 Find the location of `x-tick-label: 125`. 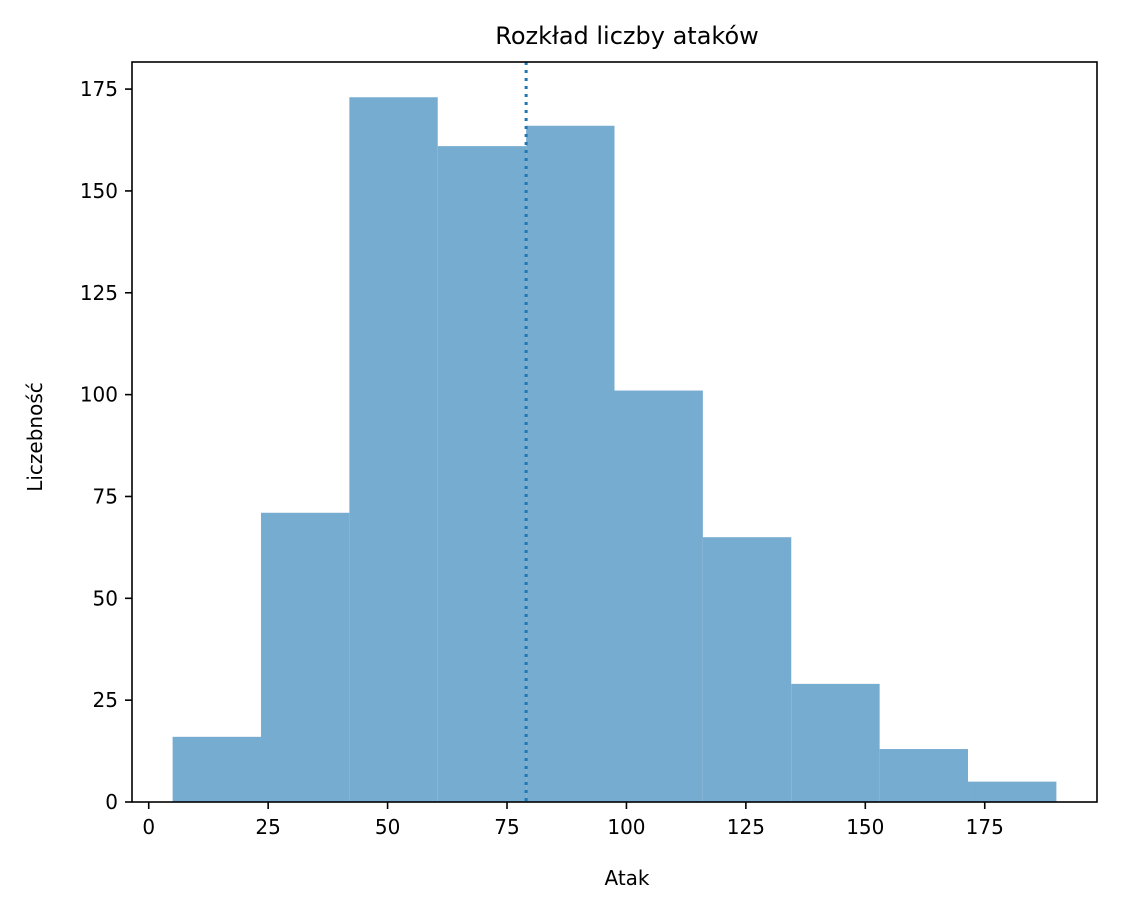

x-tick-label: 125 is located at coordinates (746, 827).